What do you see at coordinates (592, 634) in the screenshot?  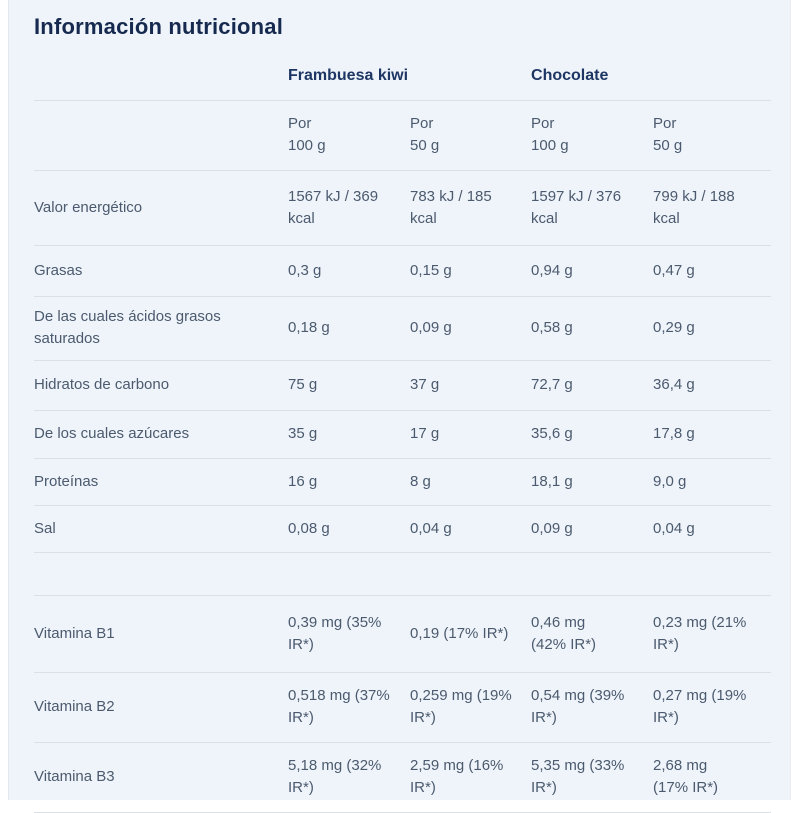 I see `value-cell: 0,46 mg (42% IR*)` at bounding box center [592, 634].